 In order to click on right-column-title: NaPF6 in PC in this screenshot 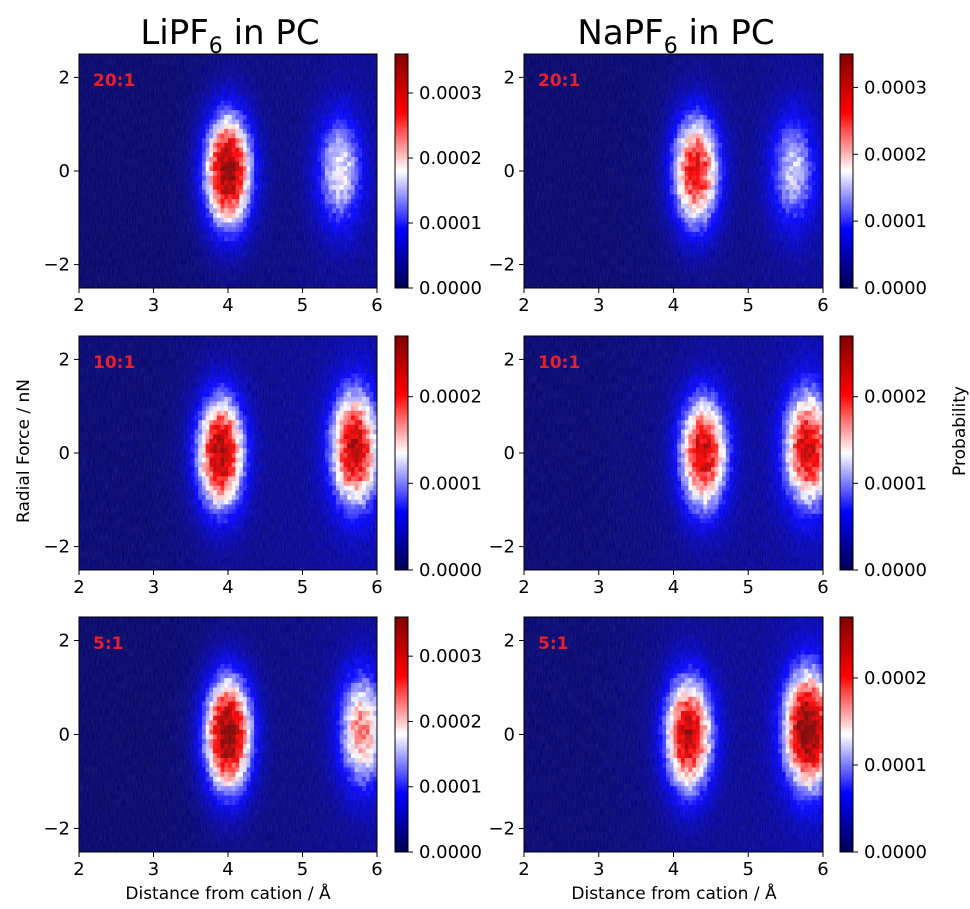, I will do `click(675, 36)`.